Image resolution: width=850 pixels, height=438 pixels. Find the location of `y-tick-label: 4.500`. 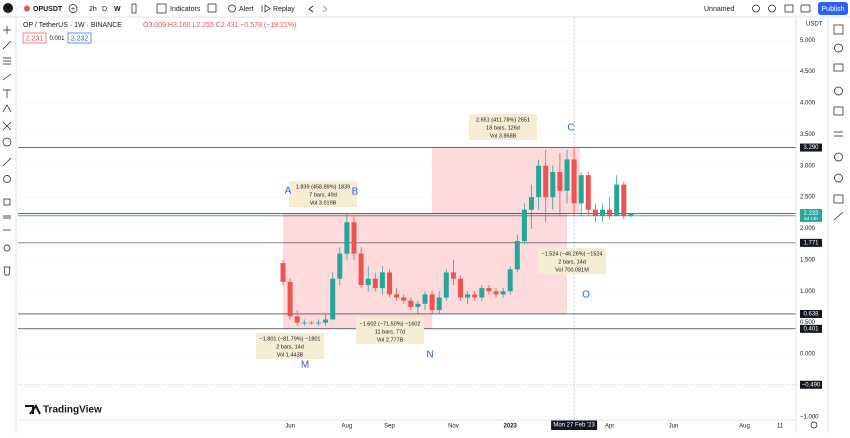

y-tick-label: 4.500 is located at coordinates (808, 72).